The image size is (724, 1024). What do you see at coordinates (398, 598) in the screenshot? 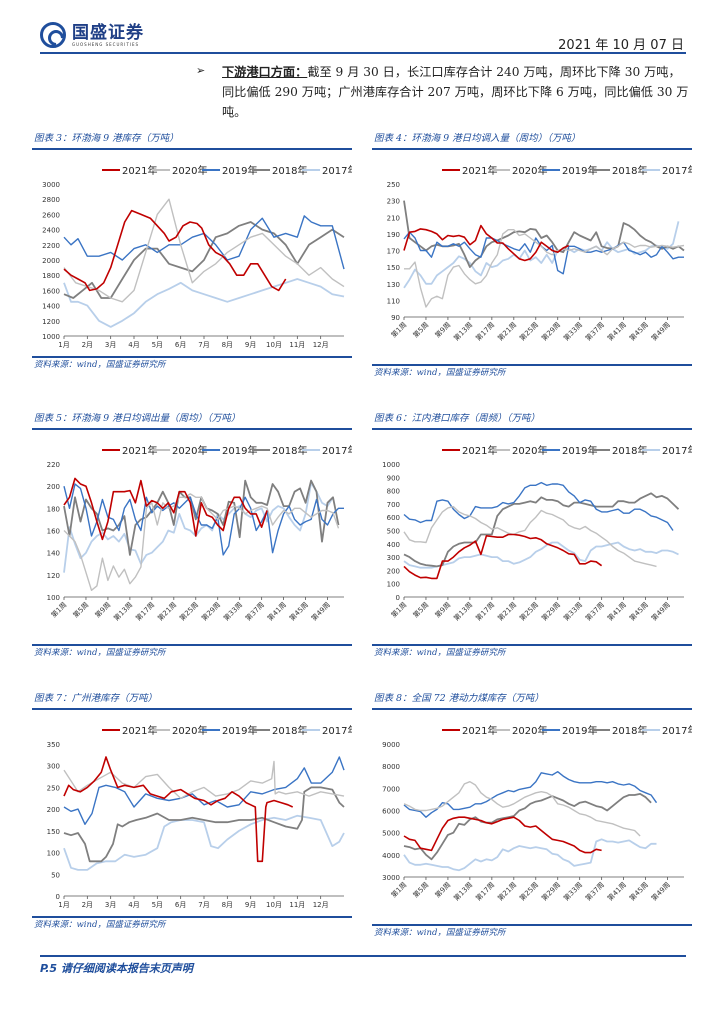
I see `y-tick-label: 0` at bounding box center [398, 598].